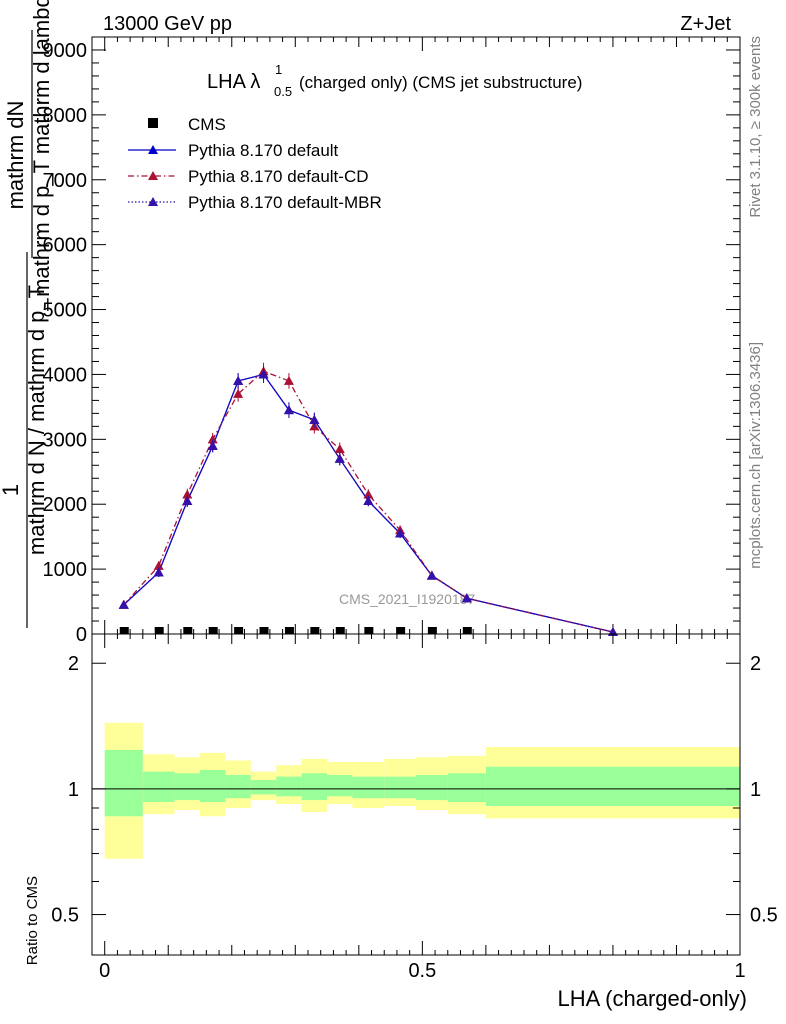 This screenshot has height=1024, width=786. I want to click on ylabel-den-bottom: mathrm d N / mathrm d p_T, so click(36, 420).